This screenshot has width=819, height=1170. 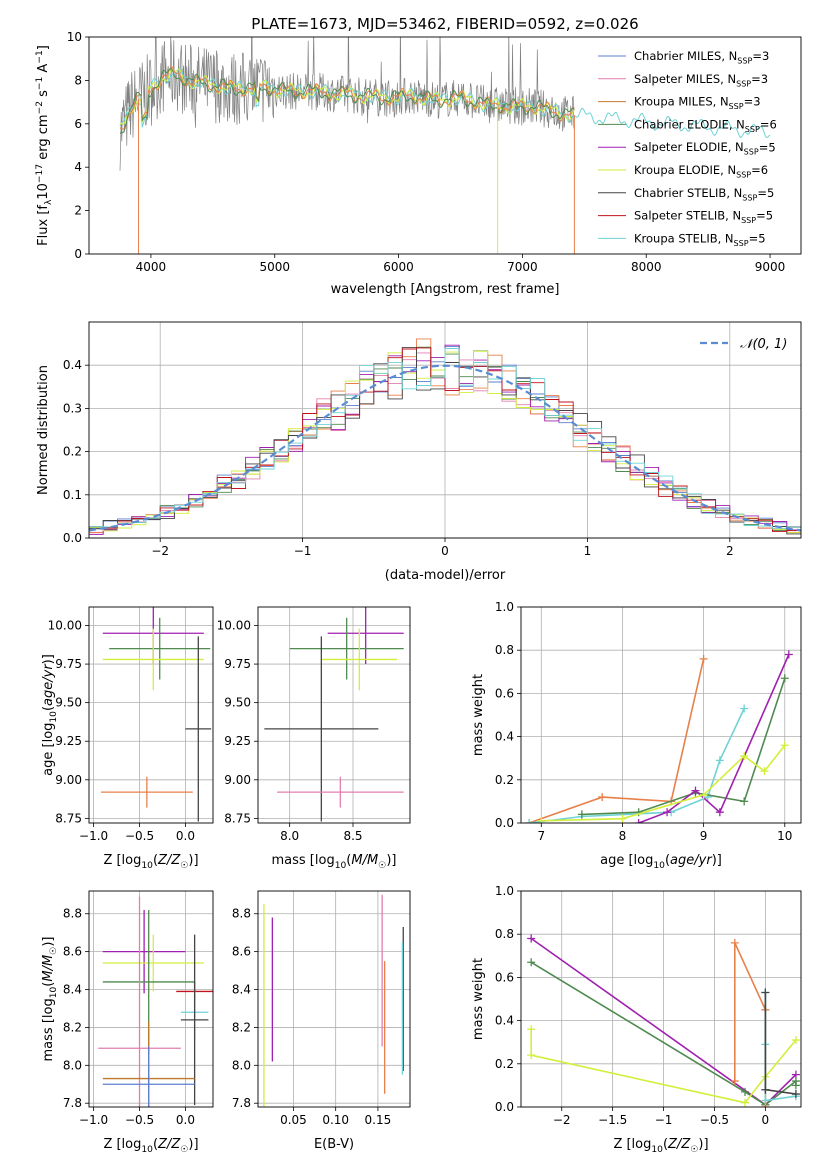 What do you see at coordinates (241, 1065) in the screenshot?
I see `y-tick-label: 8.0` at bounding box center [241, 1065].